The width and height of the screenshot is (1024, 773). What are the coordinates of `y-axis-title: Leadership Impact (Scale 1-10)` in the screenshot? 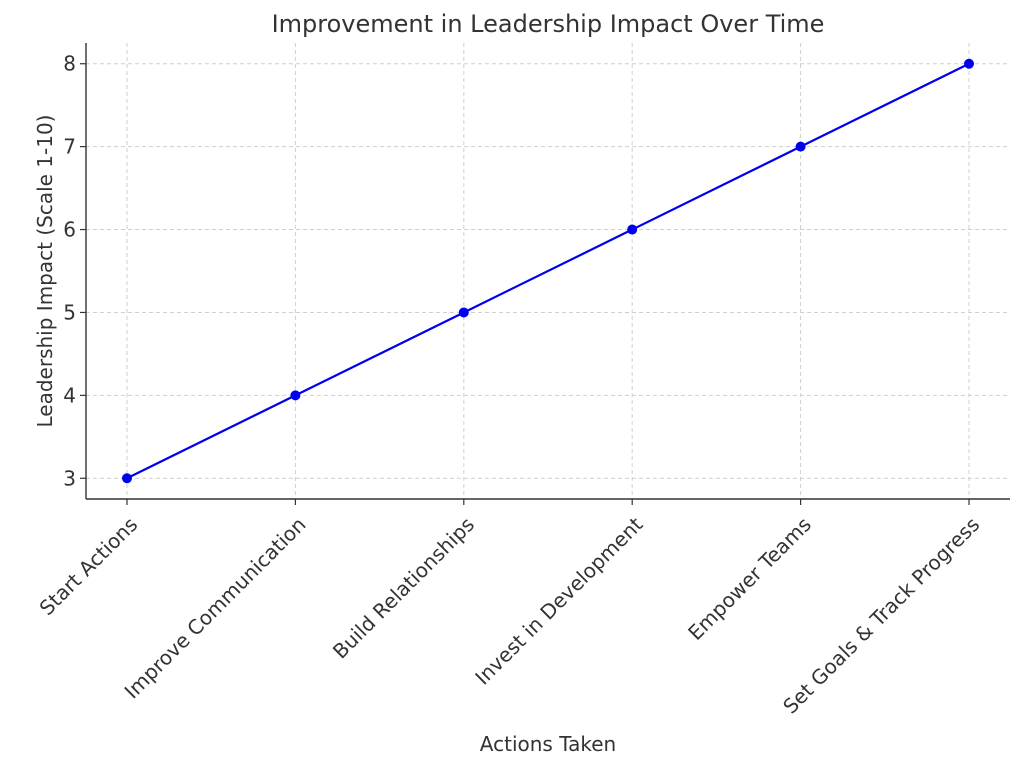 It's located at (45, 271).